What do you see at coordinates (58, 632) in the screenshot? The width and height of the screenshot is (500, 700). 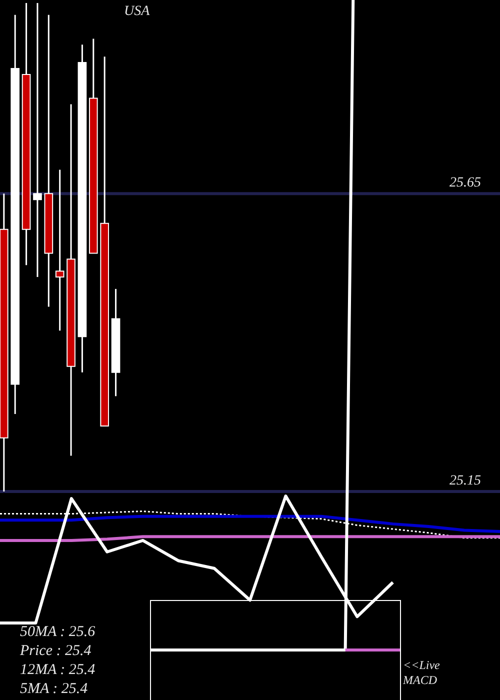 I see `annotation: 50MA : 25.6` at bounding box center [58, 632].